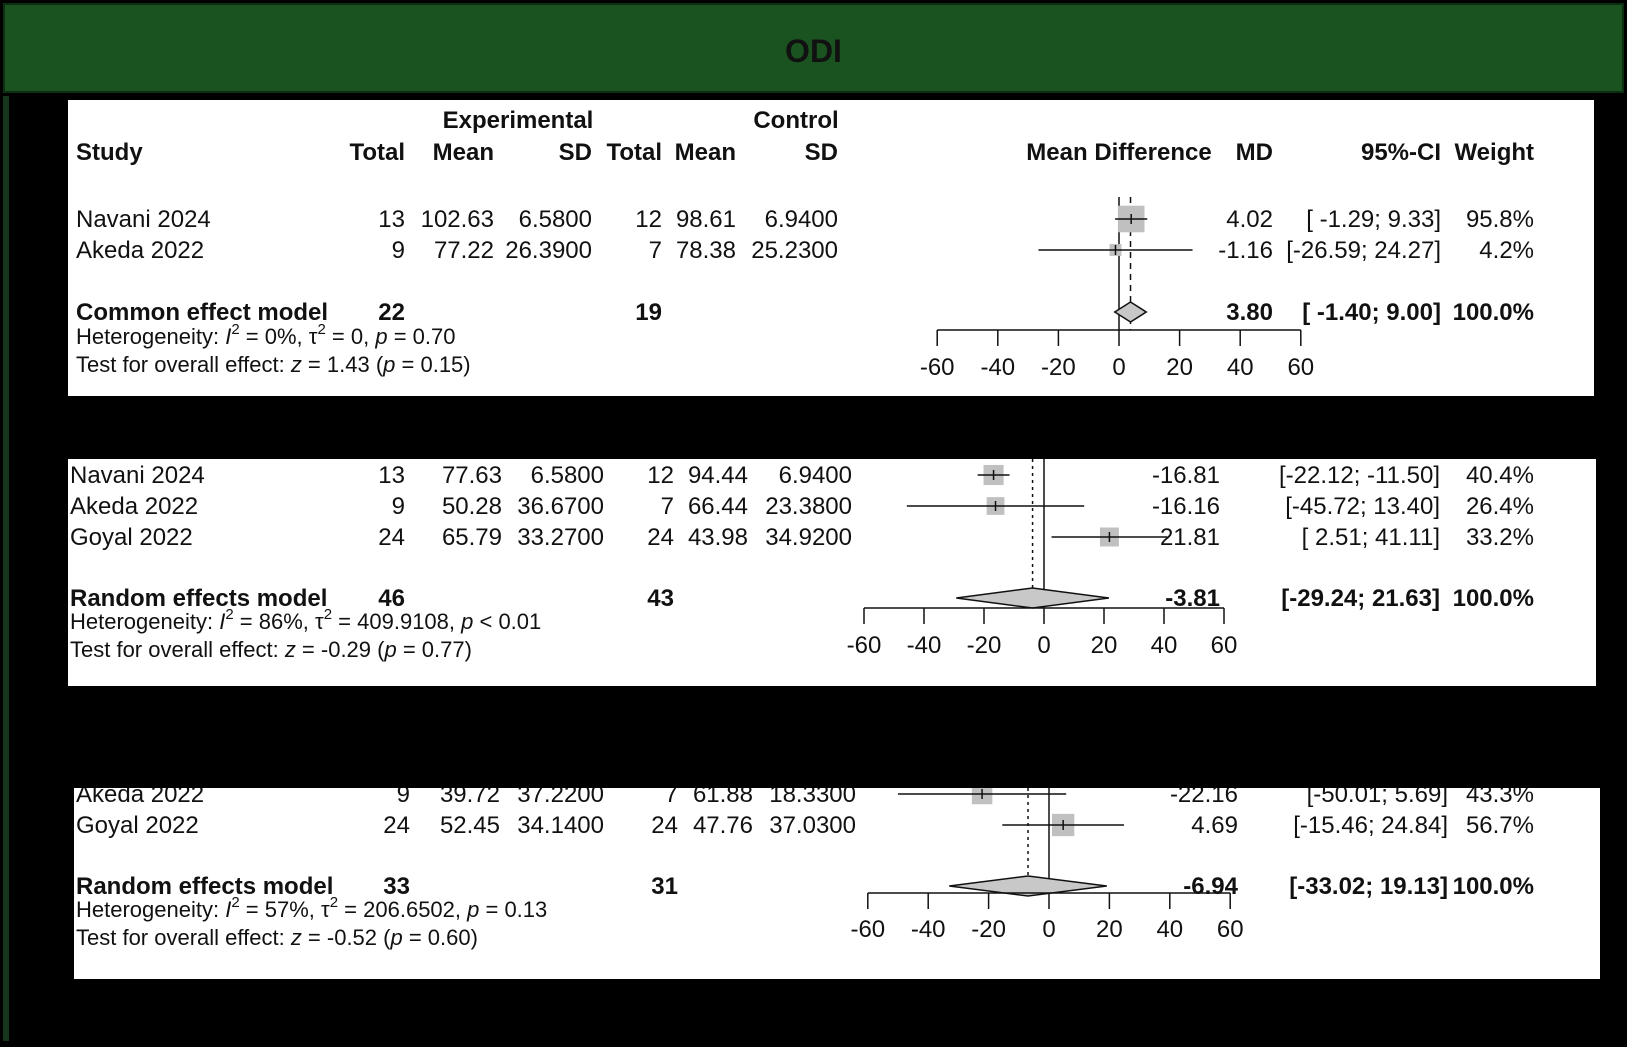 The image size is (1627, 1047). What do you see at coordinates (1359, 475) in the screenshot?
I see `study-ci: [-22.12; -11.50]` at bounding box center [1359, 475].